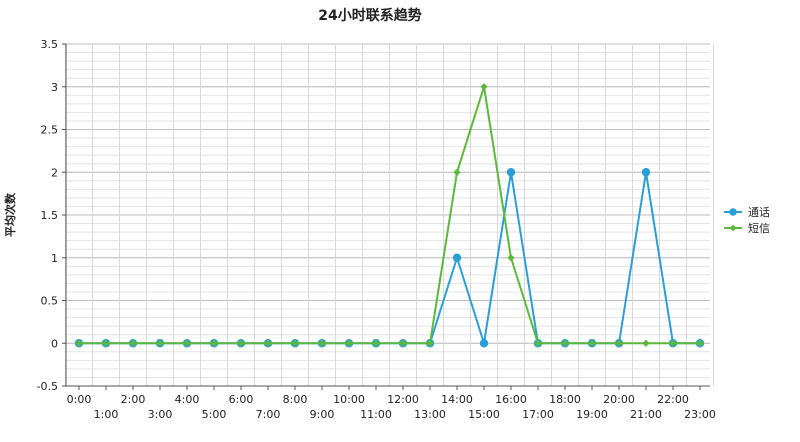 This screenshot has height=442, width=800. Describe the element at coordinates (160, 414) in the screenshot. I see `x-tick-label: 3:00` at that location.